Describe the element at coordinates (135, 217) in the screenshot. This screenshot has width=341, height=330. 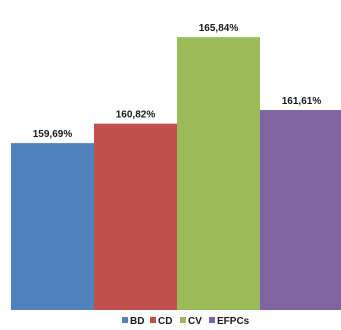
I see `bar-cd` at that location.